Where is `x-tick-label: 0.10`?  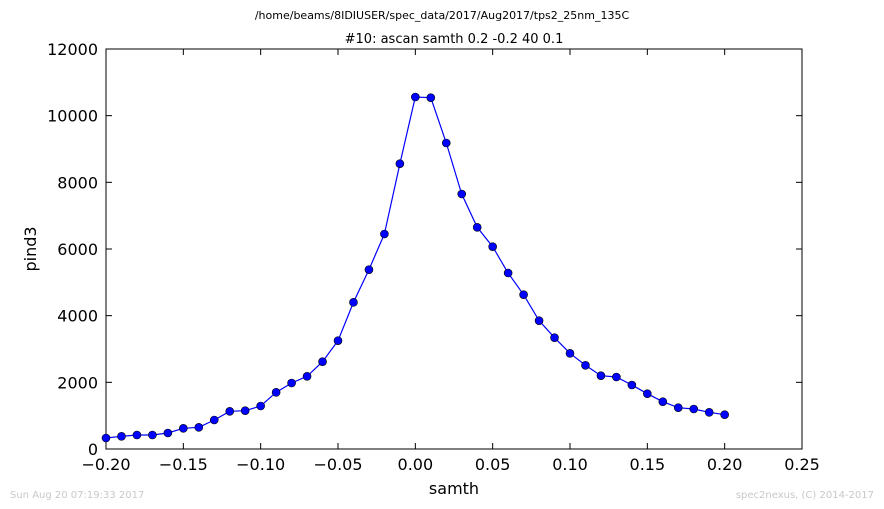 x-tick-label: 0.10 is located at coordinates (570, 464).